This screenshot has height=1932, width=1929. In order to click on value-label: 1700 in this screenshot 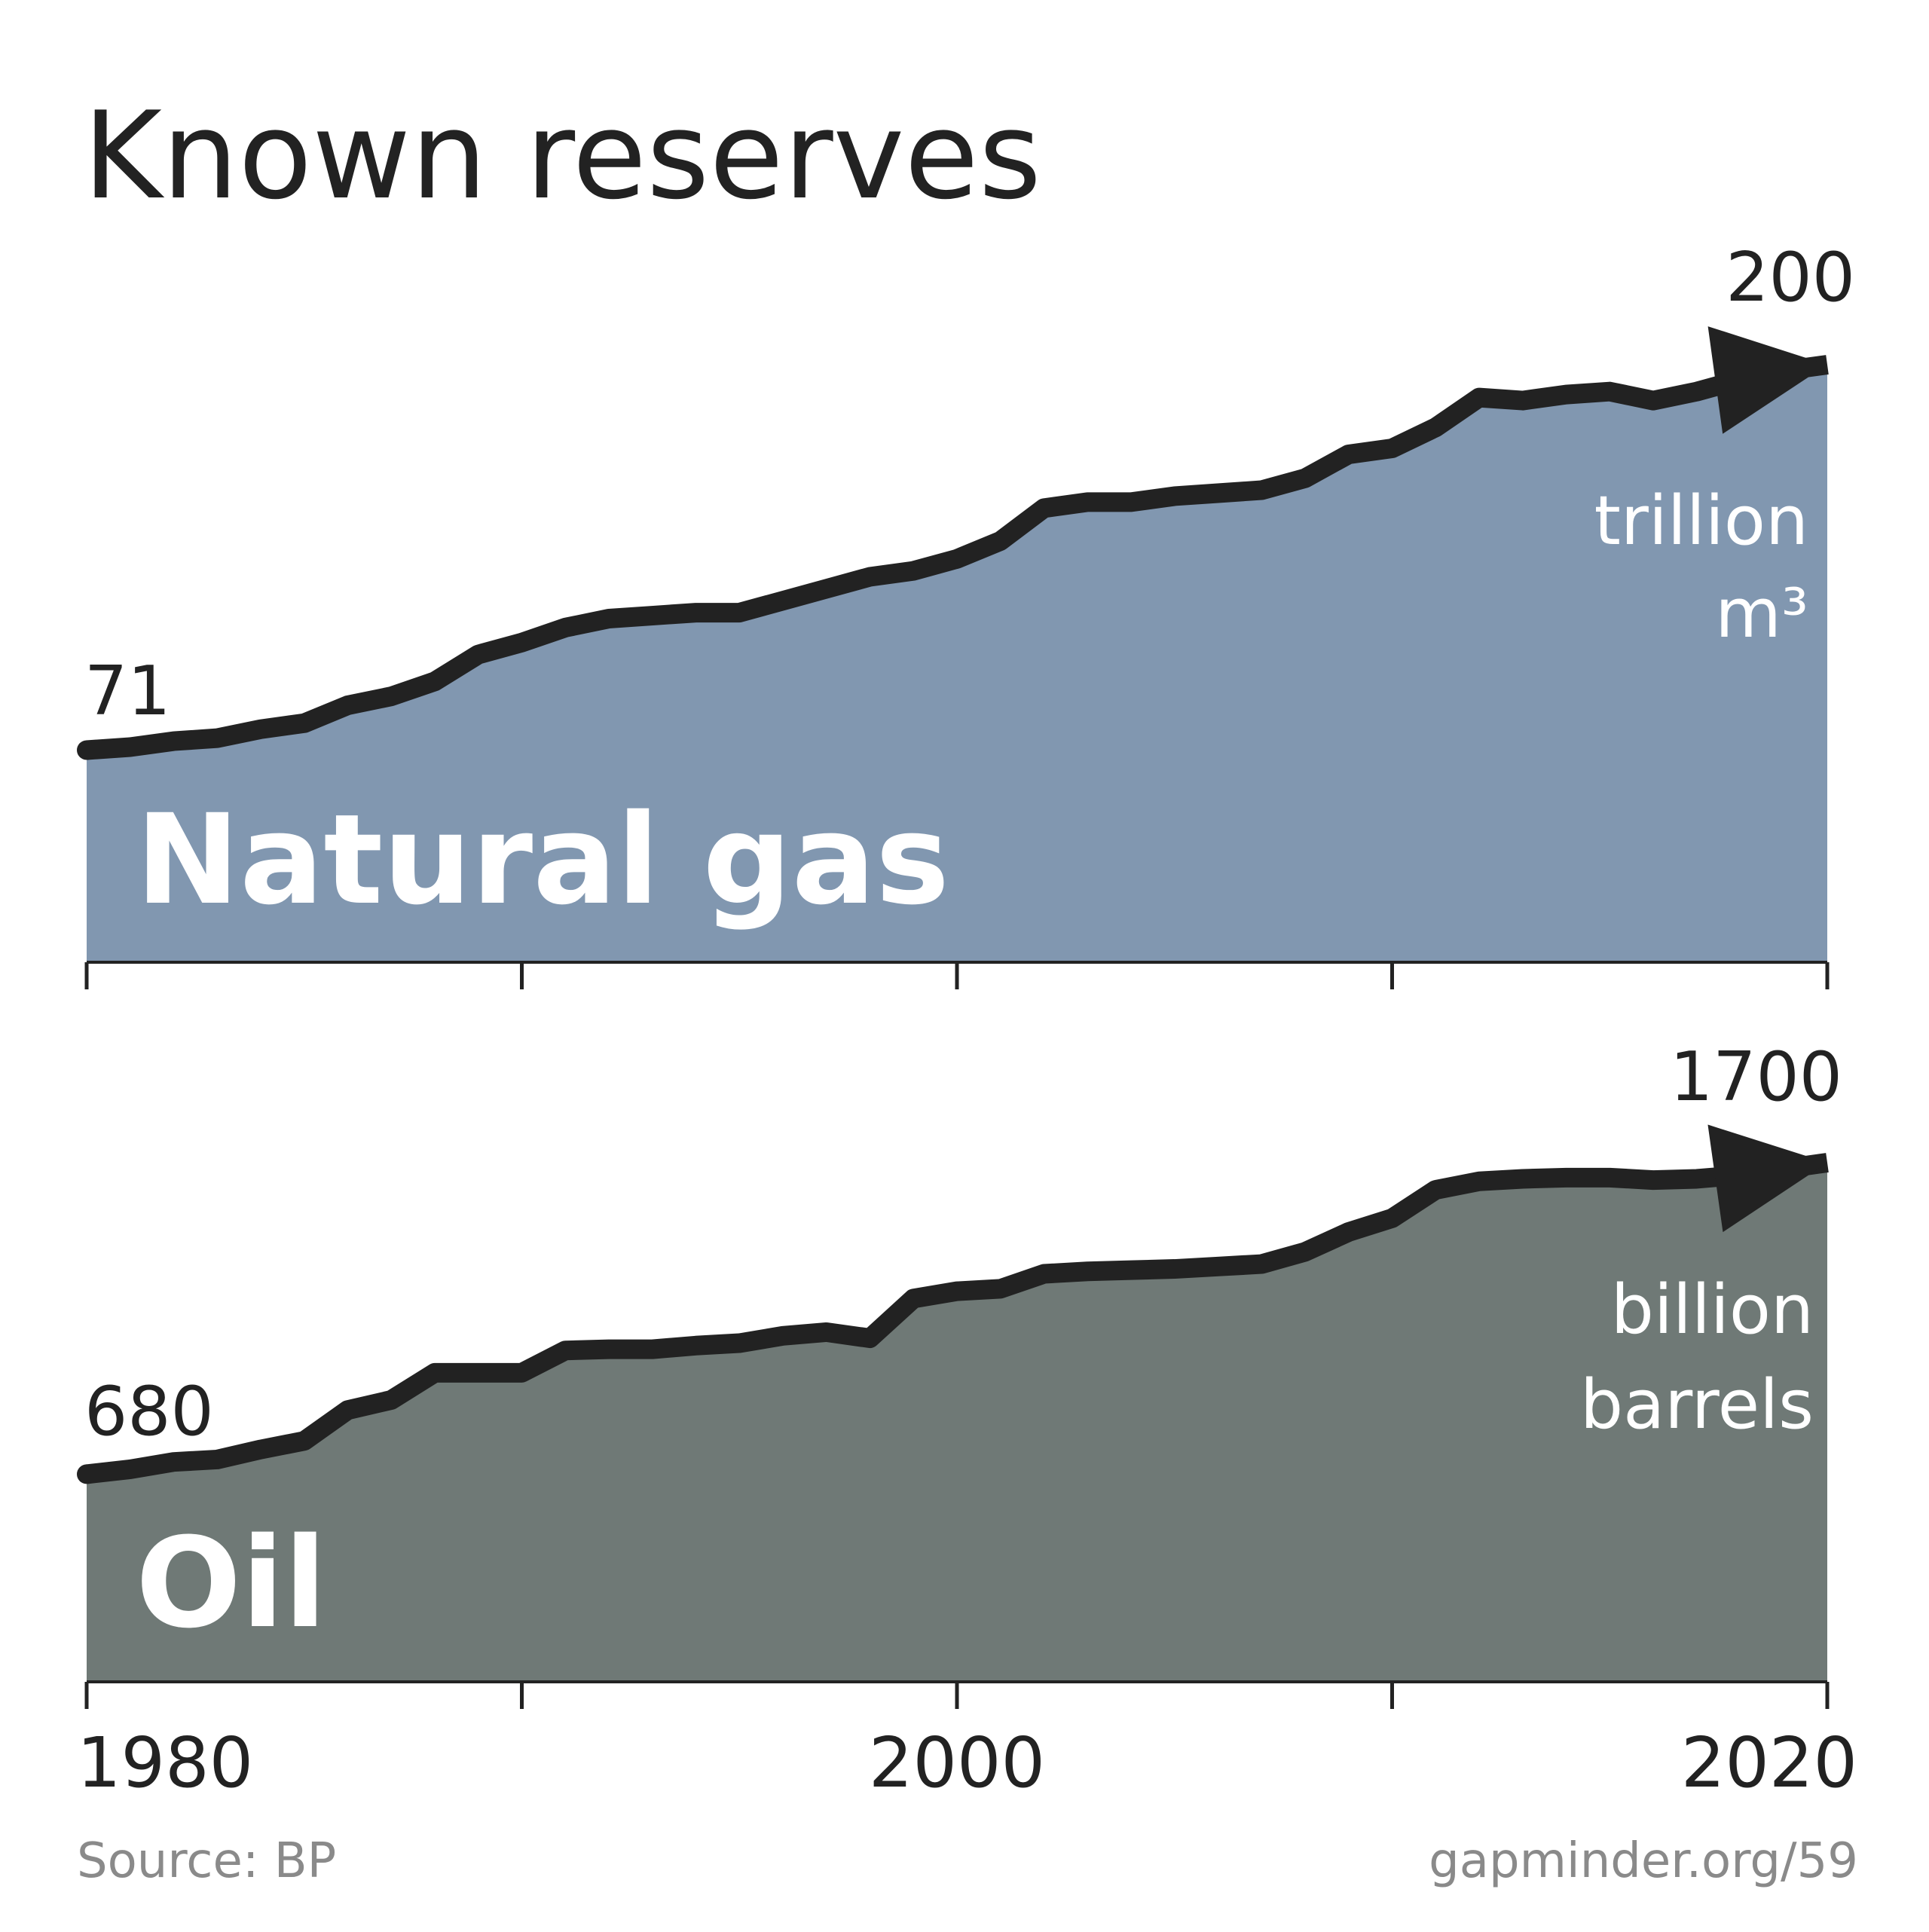, I will do `click(1756, 1077)`.